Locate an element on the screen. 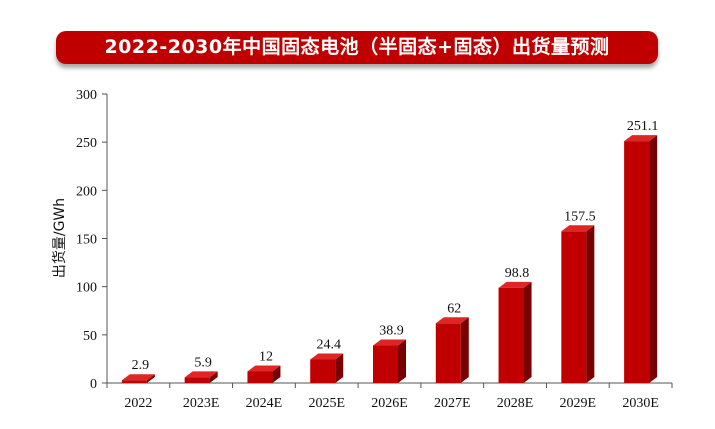 The height and width of the screenshot is (429, 715). bar-2023E is located at coordinates (201, 377).